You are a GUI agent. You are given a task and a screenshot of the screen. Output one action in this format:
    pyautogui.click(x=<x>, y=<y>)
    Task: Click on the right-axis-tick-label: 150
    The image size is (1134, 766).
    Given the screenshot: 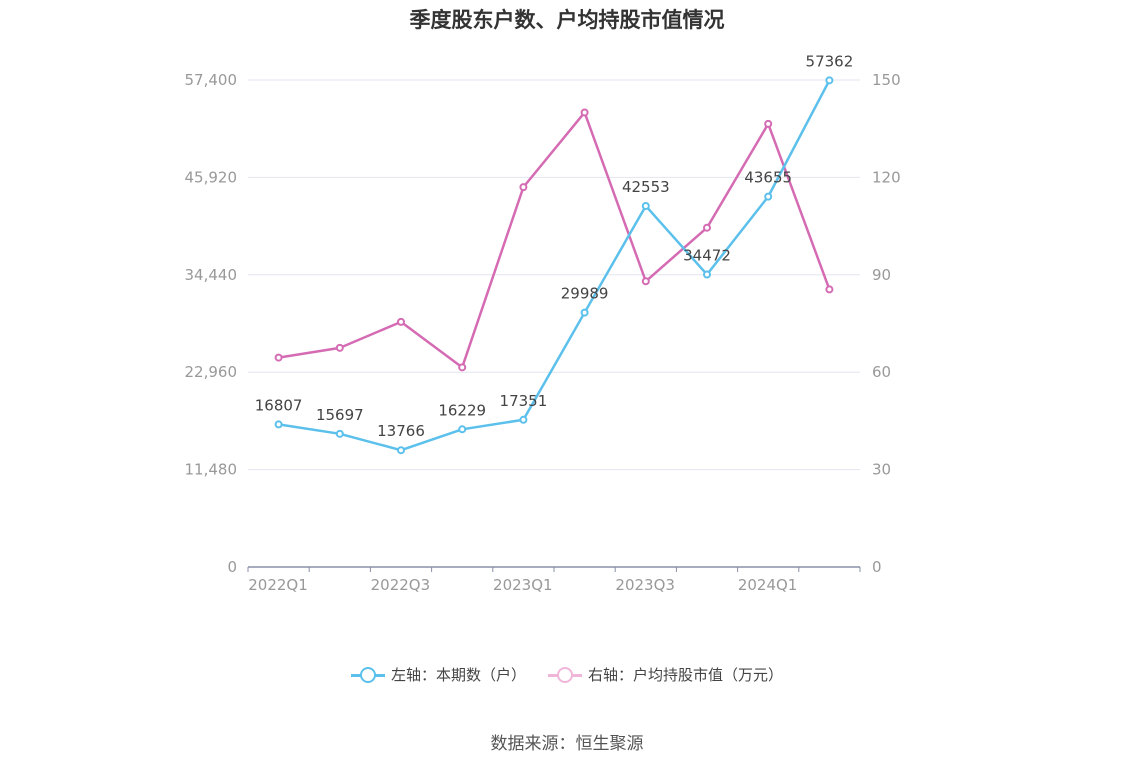 What is the action you would take?
    pyautogui.click(x=886, y=80)
    